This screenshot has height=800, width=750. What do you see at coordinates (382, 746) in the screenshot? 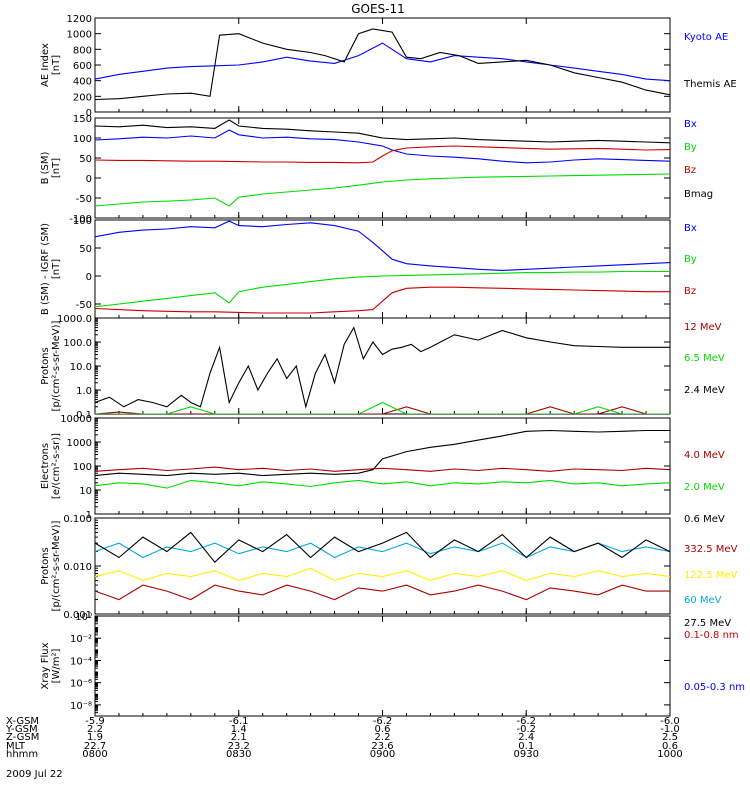
I see `ephemeris-value: 23.6` at bounding box center [382, 746].